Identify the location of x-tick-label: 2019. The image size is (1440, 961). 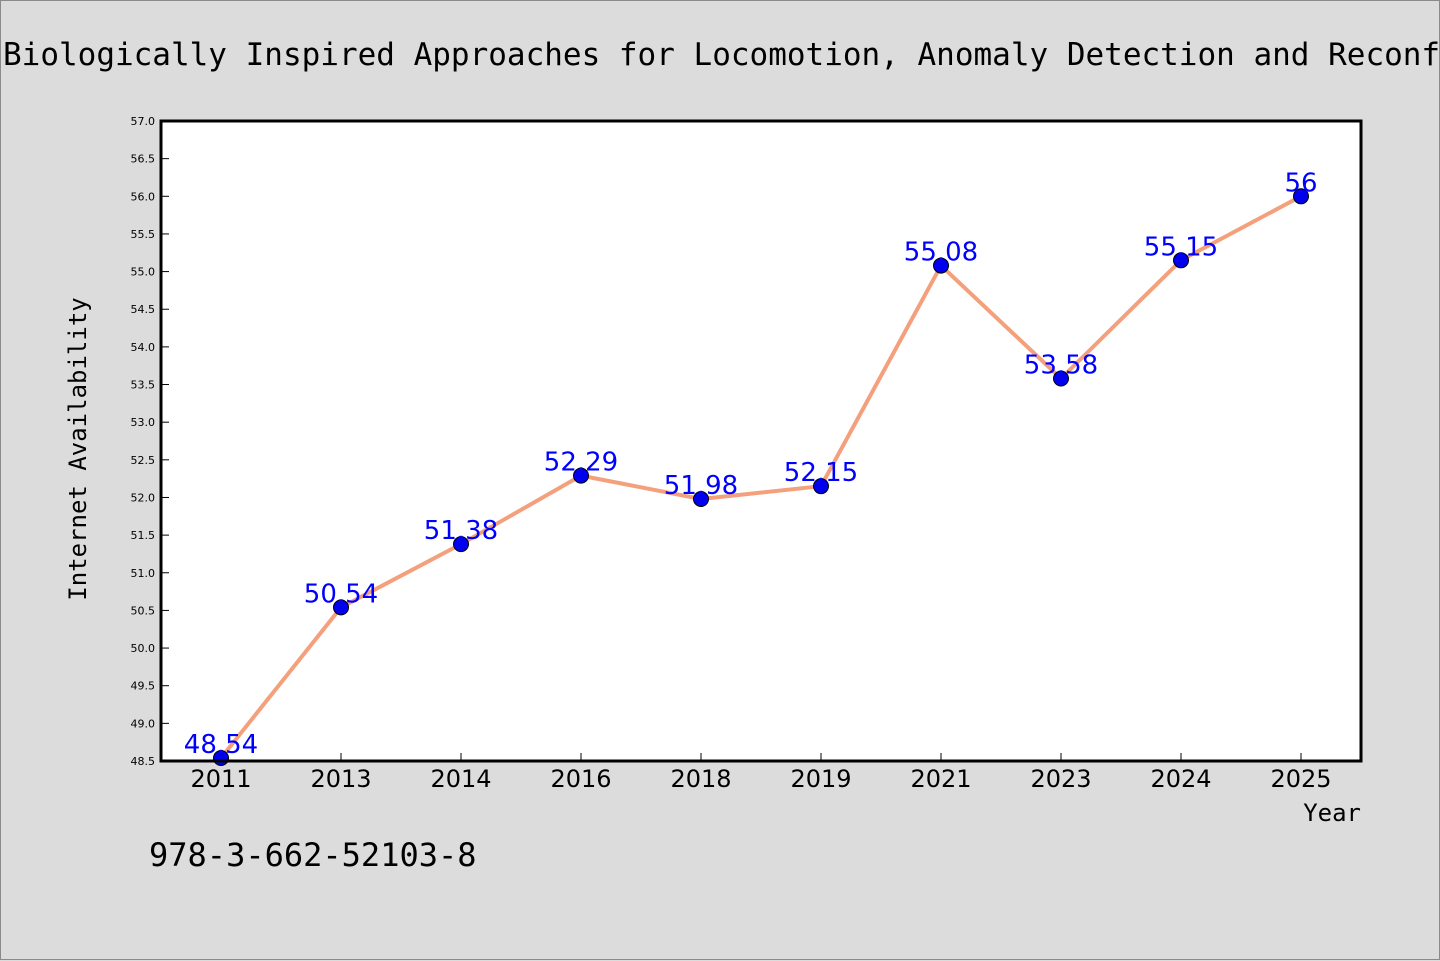
(820, 779).